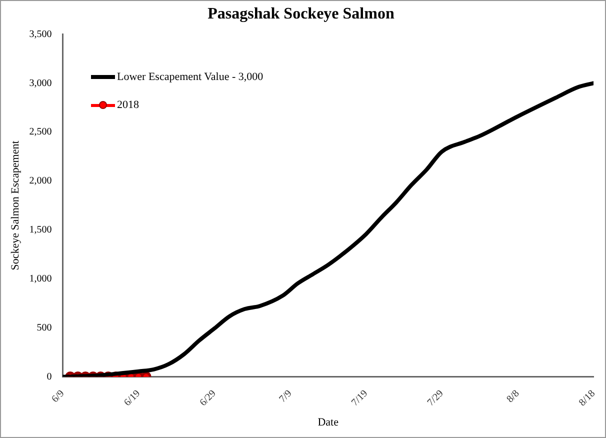 This screenshot has width=606, height=438. What do you see at coordinates (40, 279) in the screenshot?
I see `y-tick-label: 1,000` at bounding box center [40, 279].